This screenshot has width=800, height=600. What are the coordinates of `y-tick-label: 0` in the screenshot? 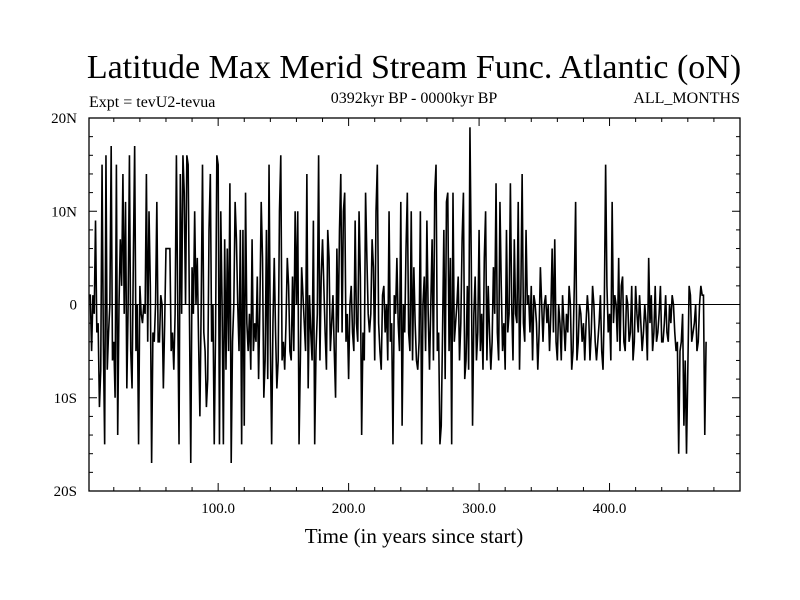 It's located at (74, 306).